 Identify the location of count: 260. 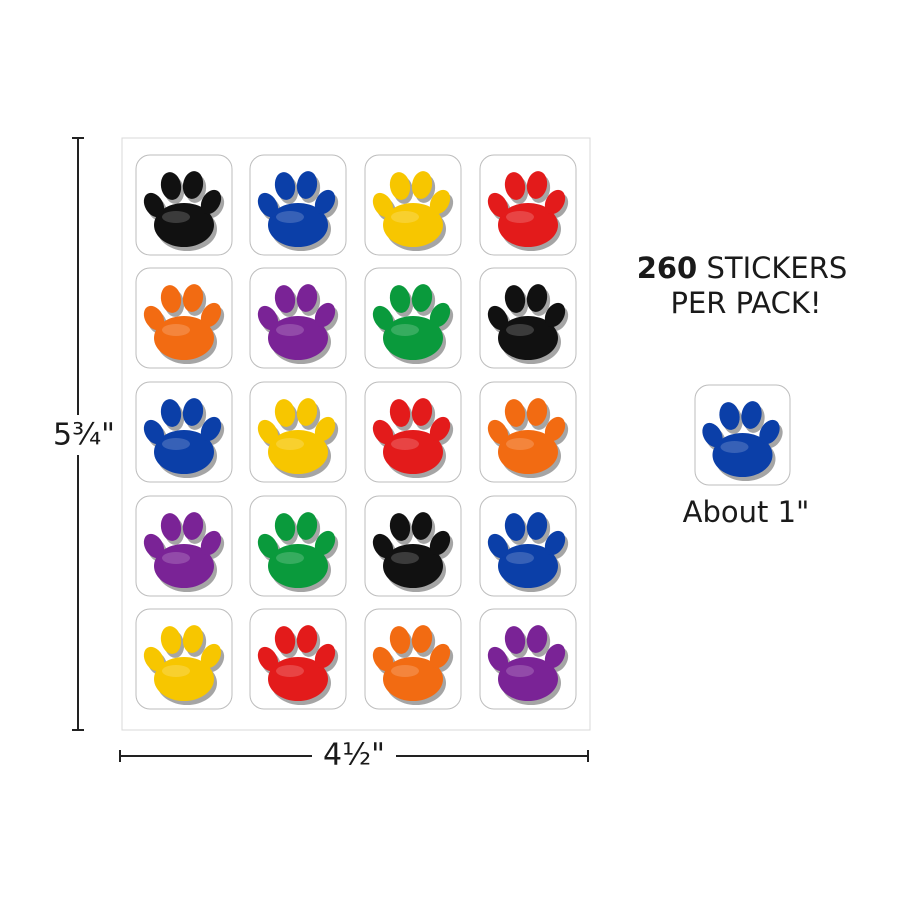
(667, 268).